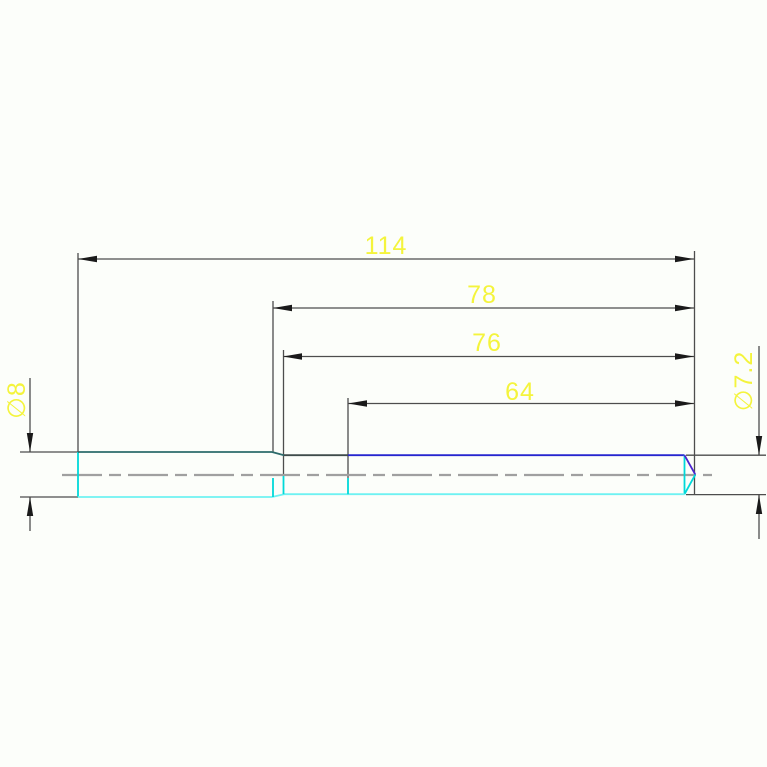  I want to click on part-bottom-chamfer, so click(278, 495).